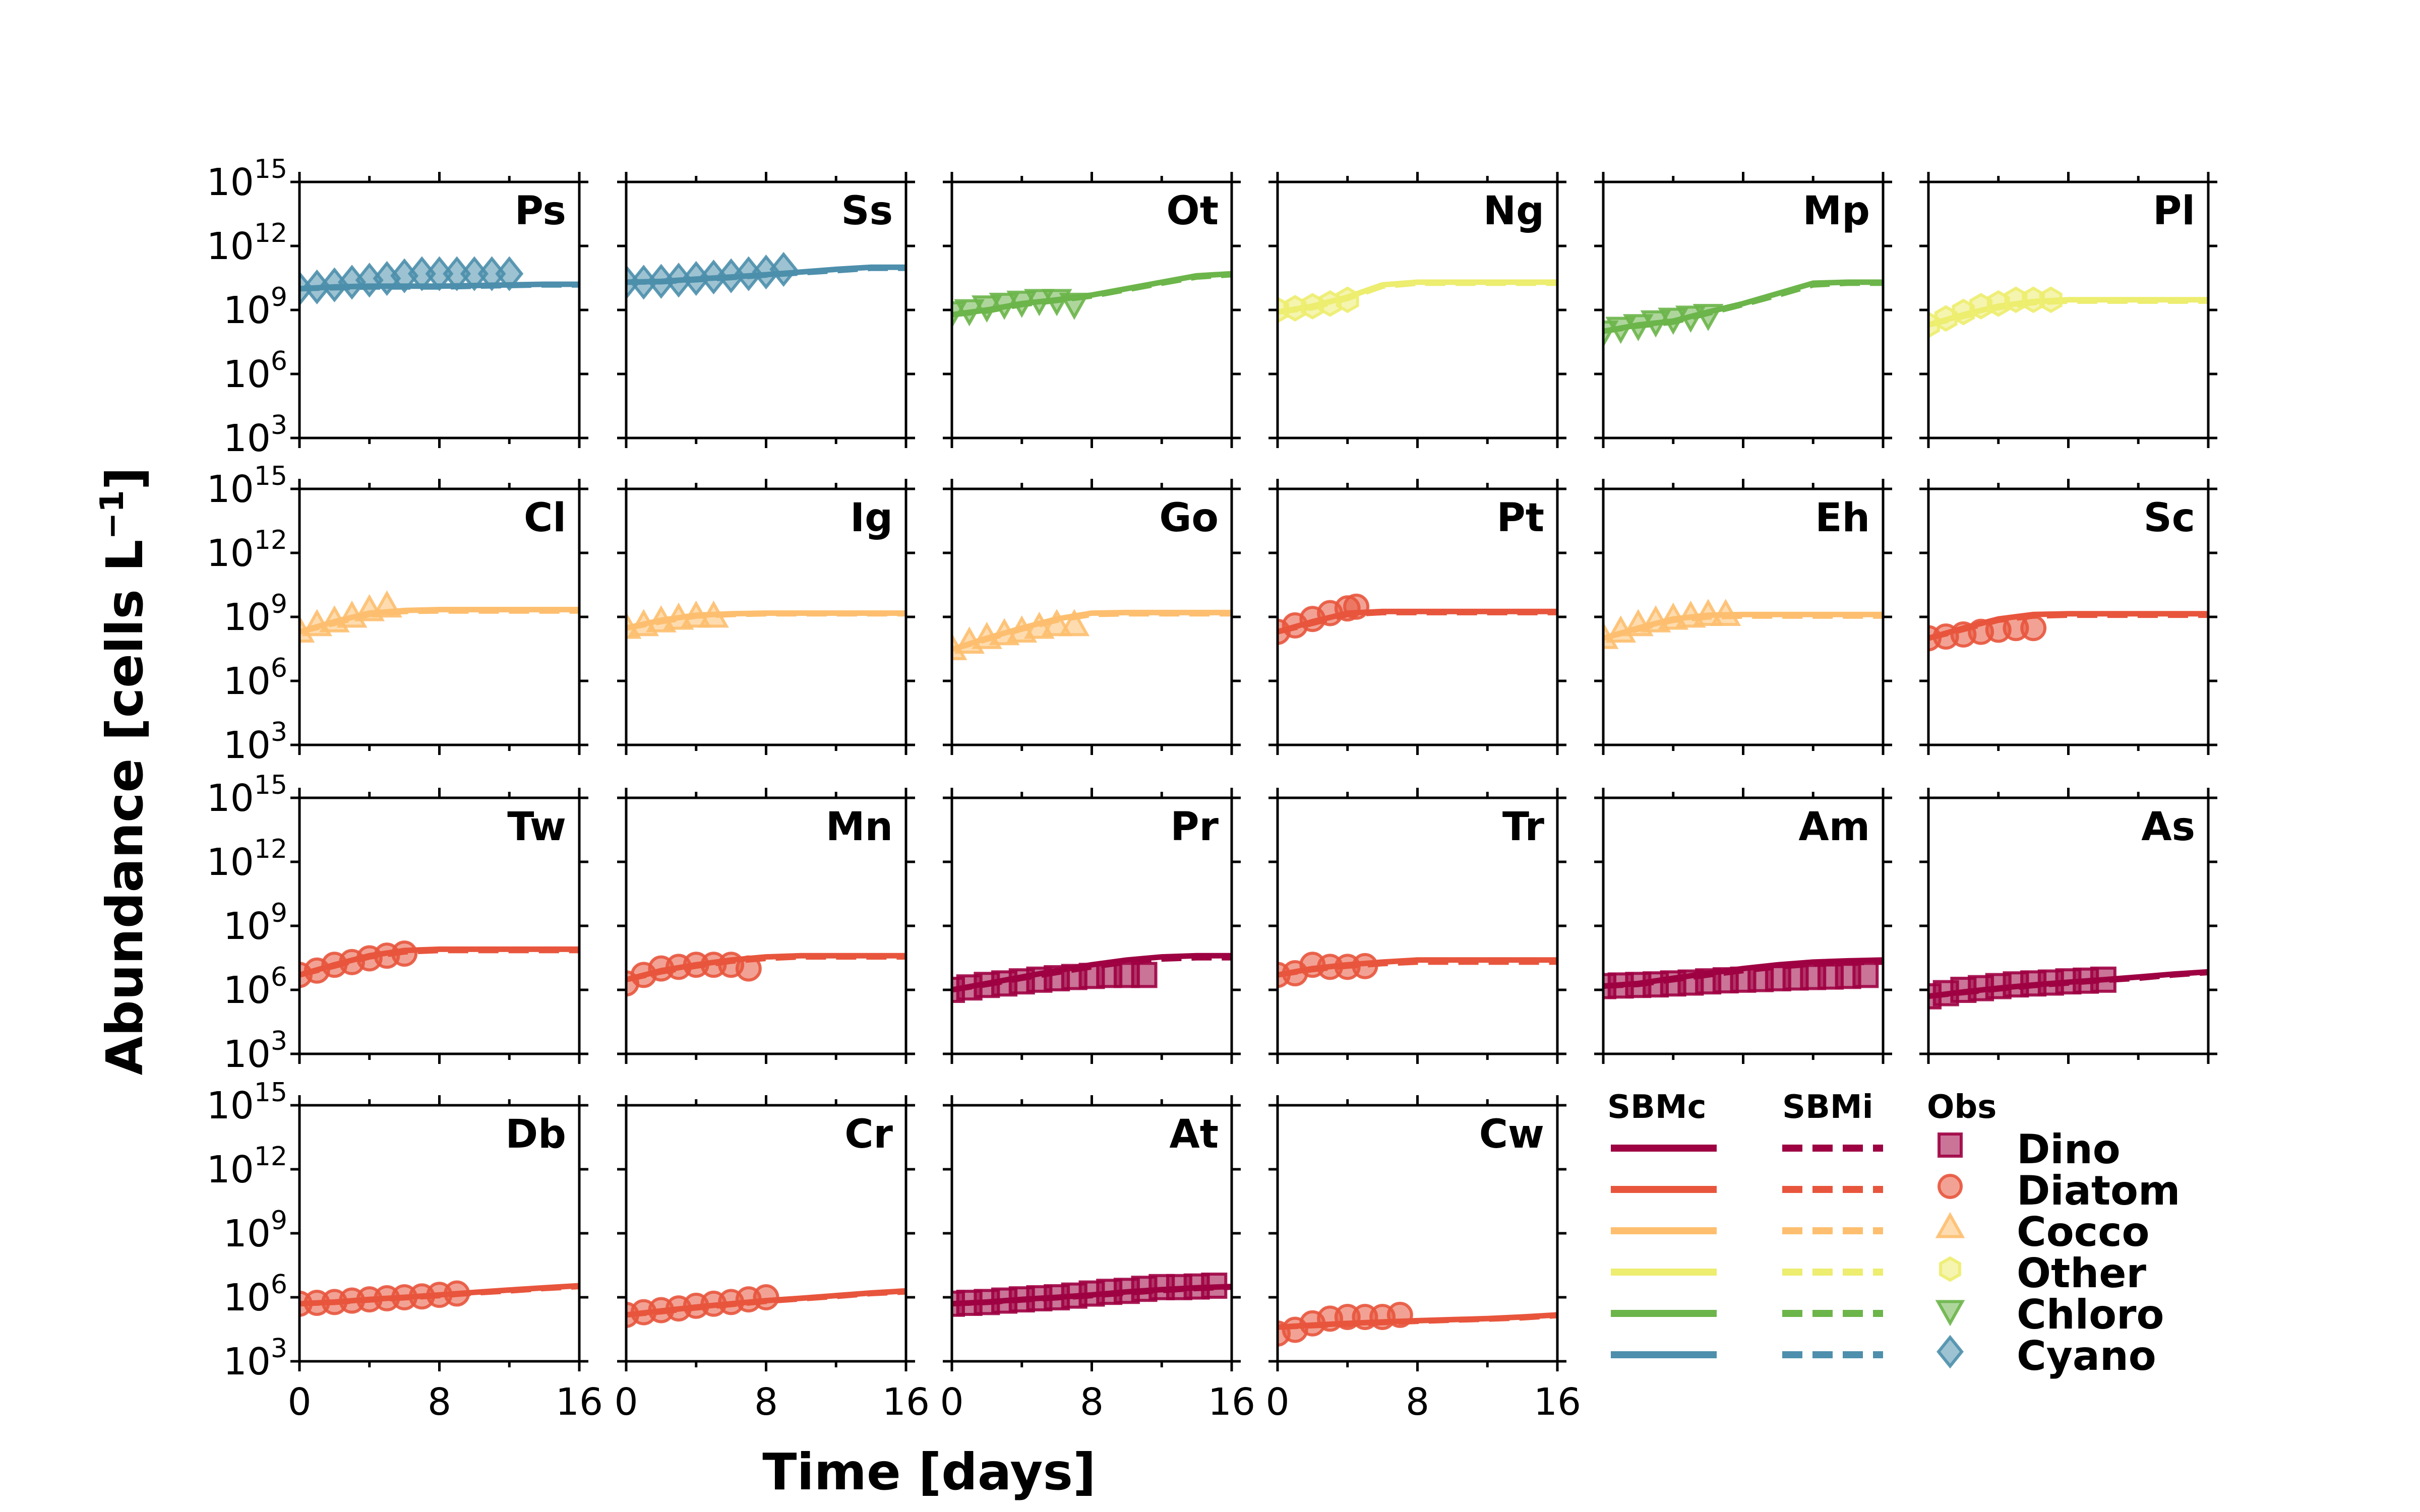 The height and width of the screenshot is (1512, 2420). I want to click on panel-title: At, so click(1194, 1134).